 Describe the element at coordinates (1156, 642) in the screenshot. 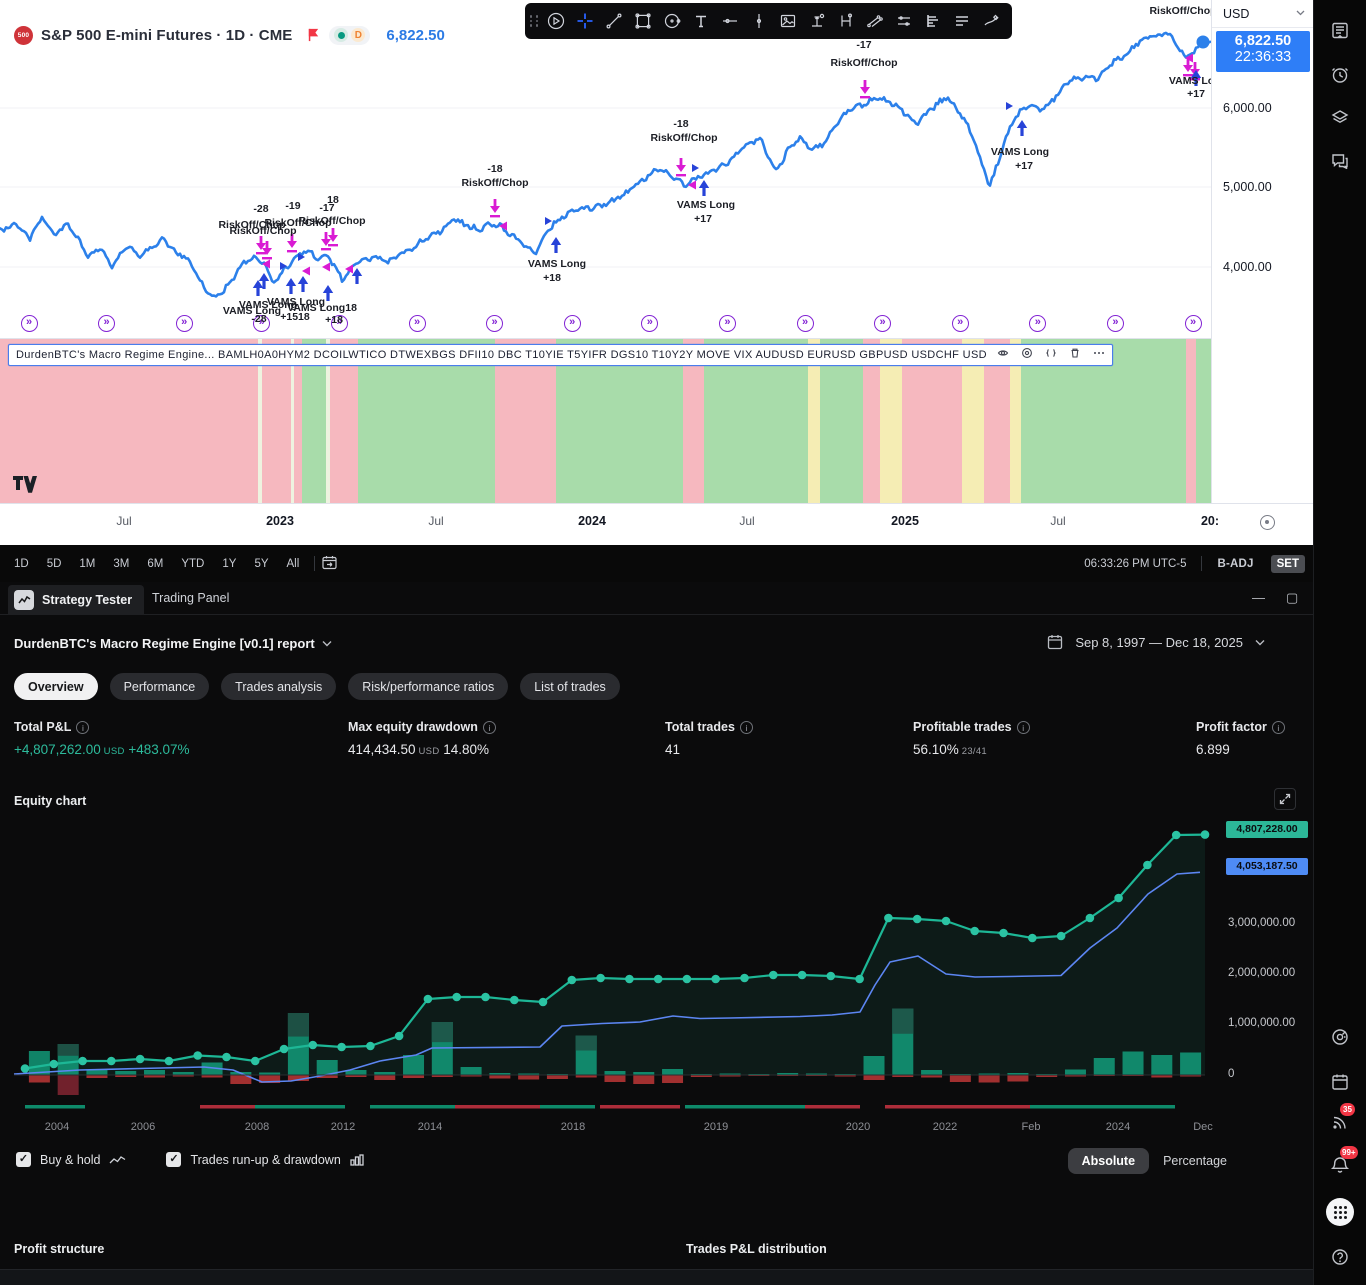

I see `date-range-row: Sep 8, 1997 — Dec 18, 2025` at that location.